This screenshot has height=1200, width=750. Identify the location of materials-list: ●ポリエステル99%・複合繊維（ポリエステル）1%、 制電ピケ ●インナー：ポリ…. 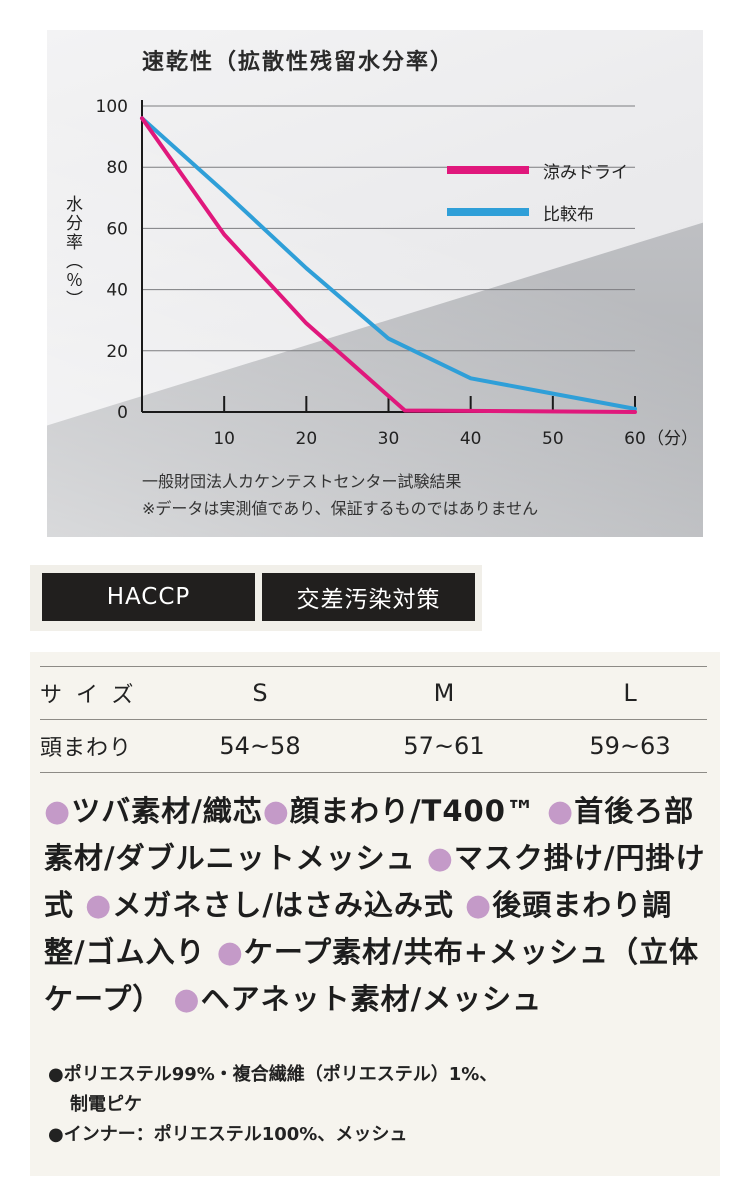
(378, 1105).